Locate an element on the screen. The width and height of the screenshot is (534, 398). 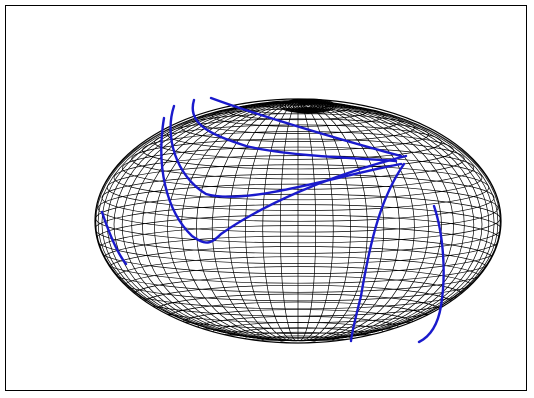
north-pole-cap is located at coordinates (308, 106).